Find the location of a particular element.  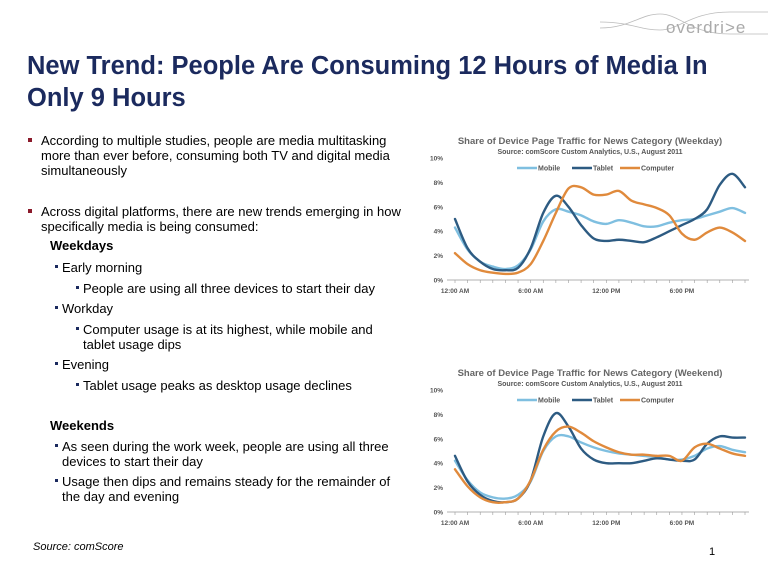

svg-text: overdri>e is located at coordinates (706, 27).